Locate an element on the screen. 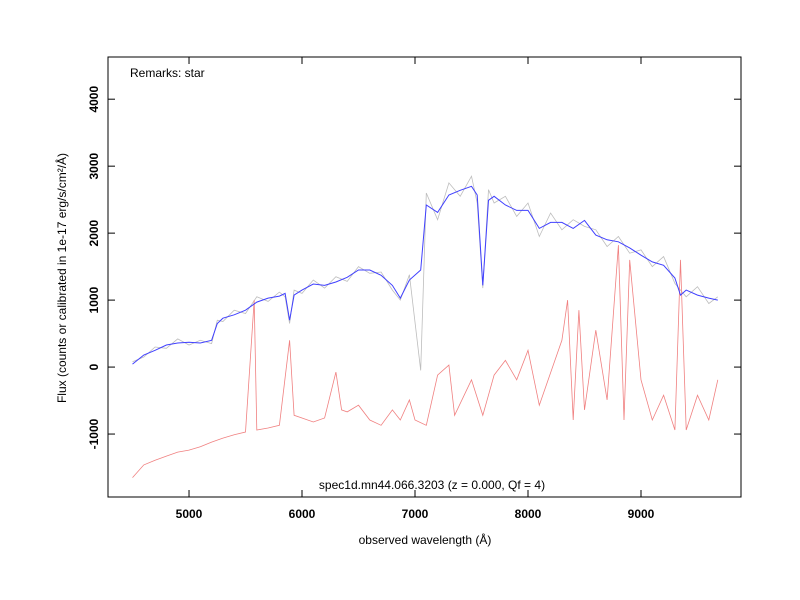 The image size is (800, 600). remark: Remarks: star is located at coordinates (167, 73).